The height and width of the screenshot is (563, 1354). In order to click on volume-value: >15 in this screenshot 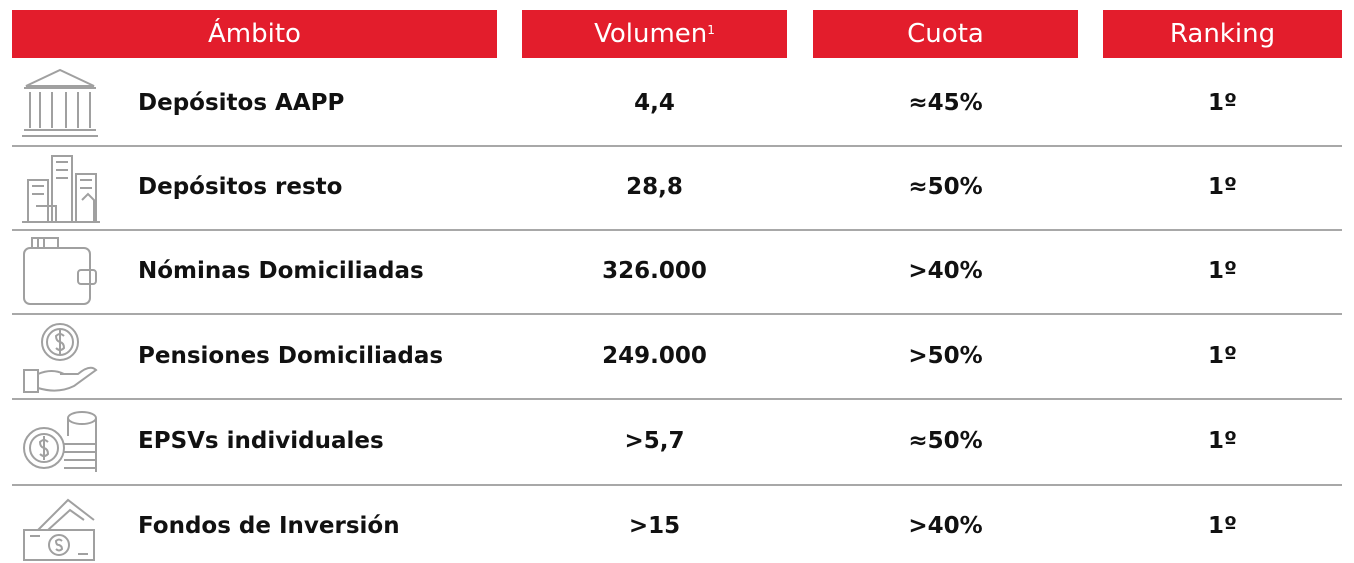, I will do `click(654, 526)`.